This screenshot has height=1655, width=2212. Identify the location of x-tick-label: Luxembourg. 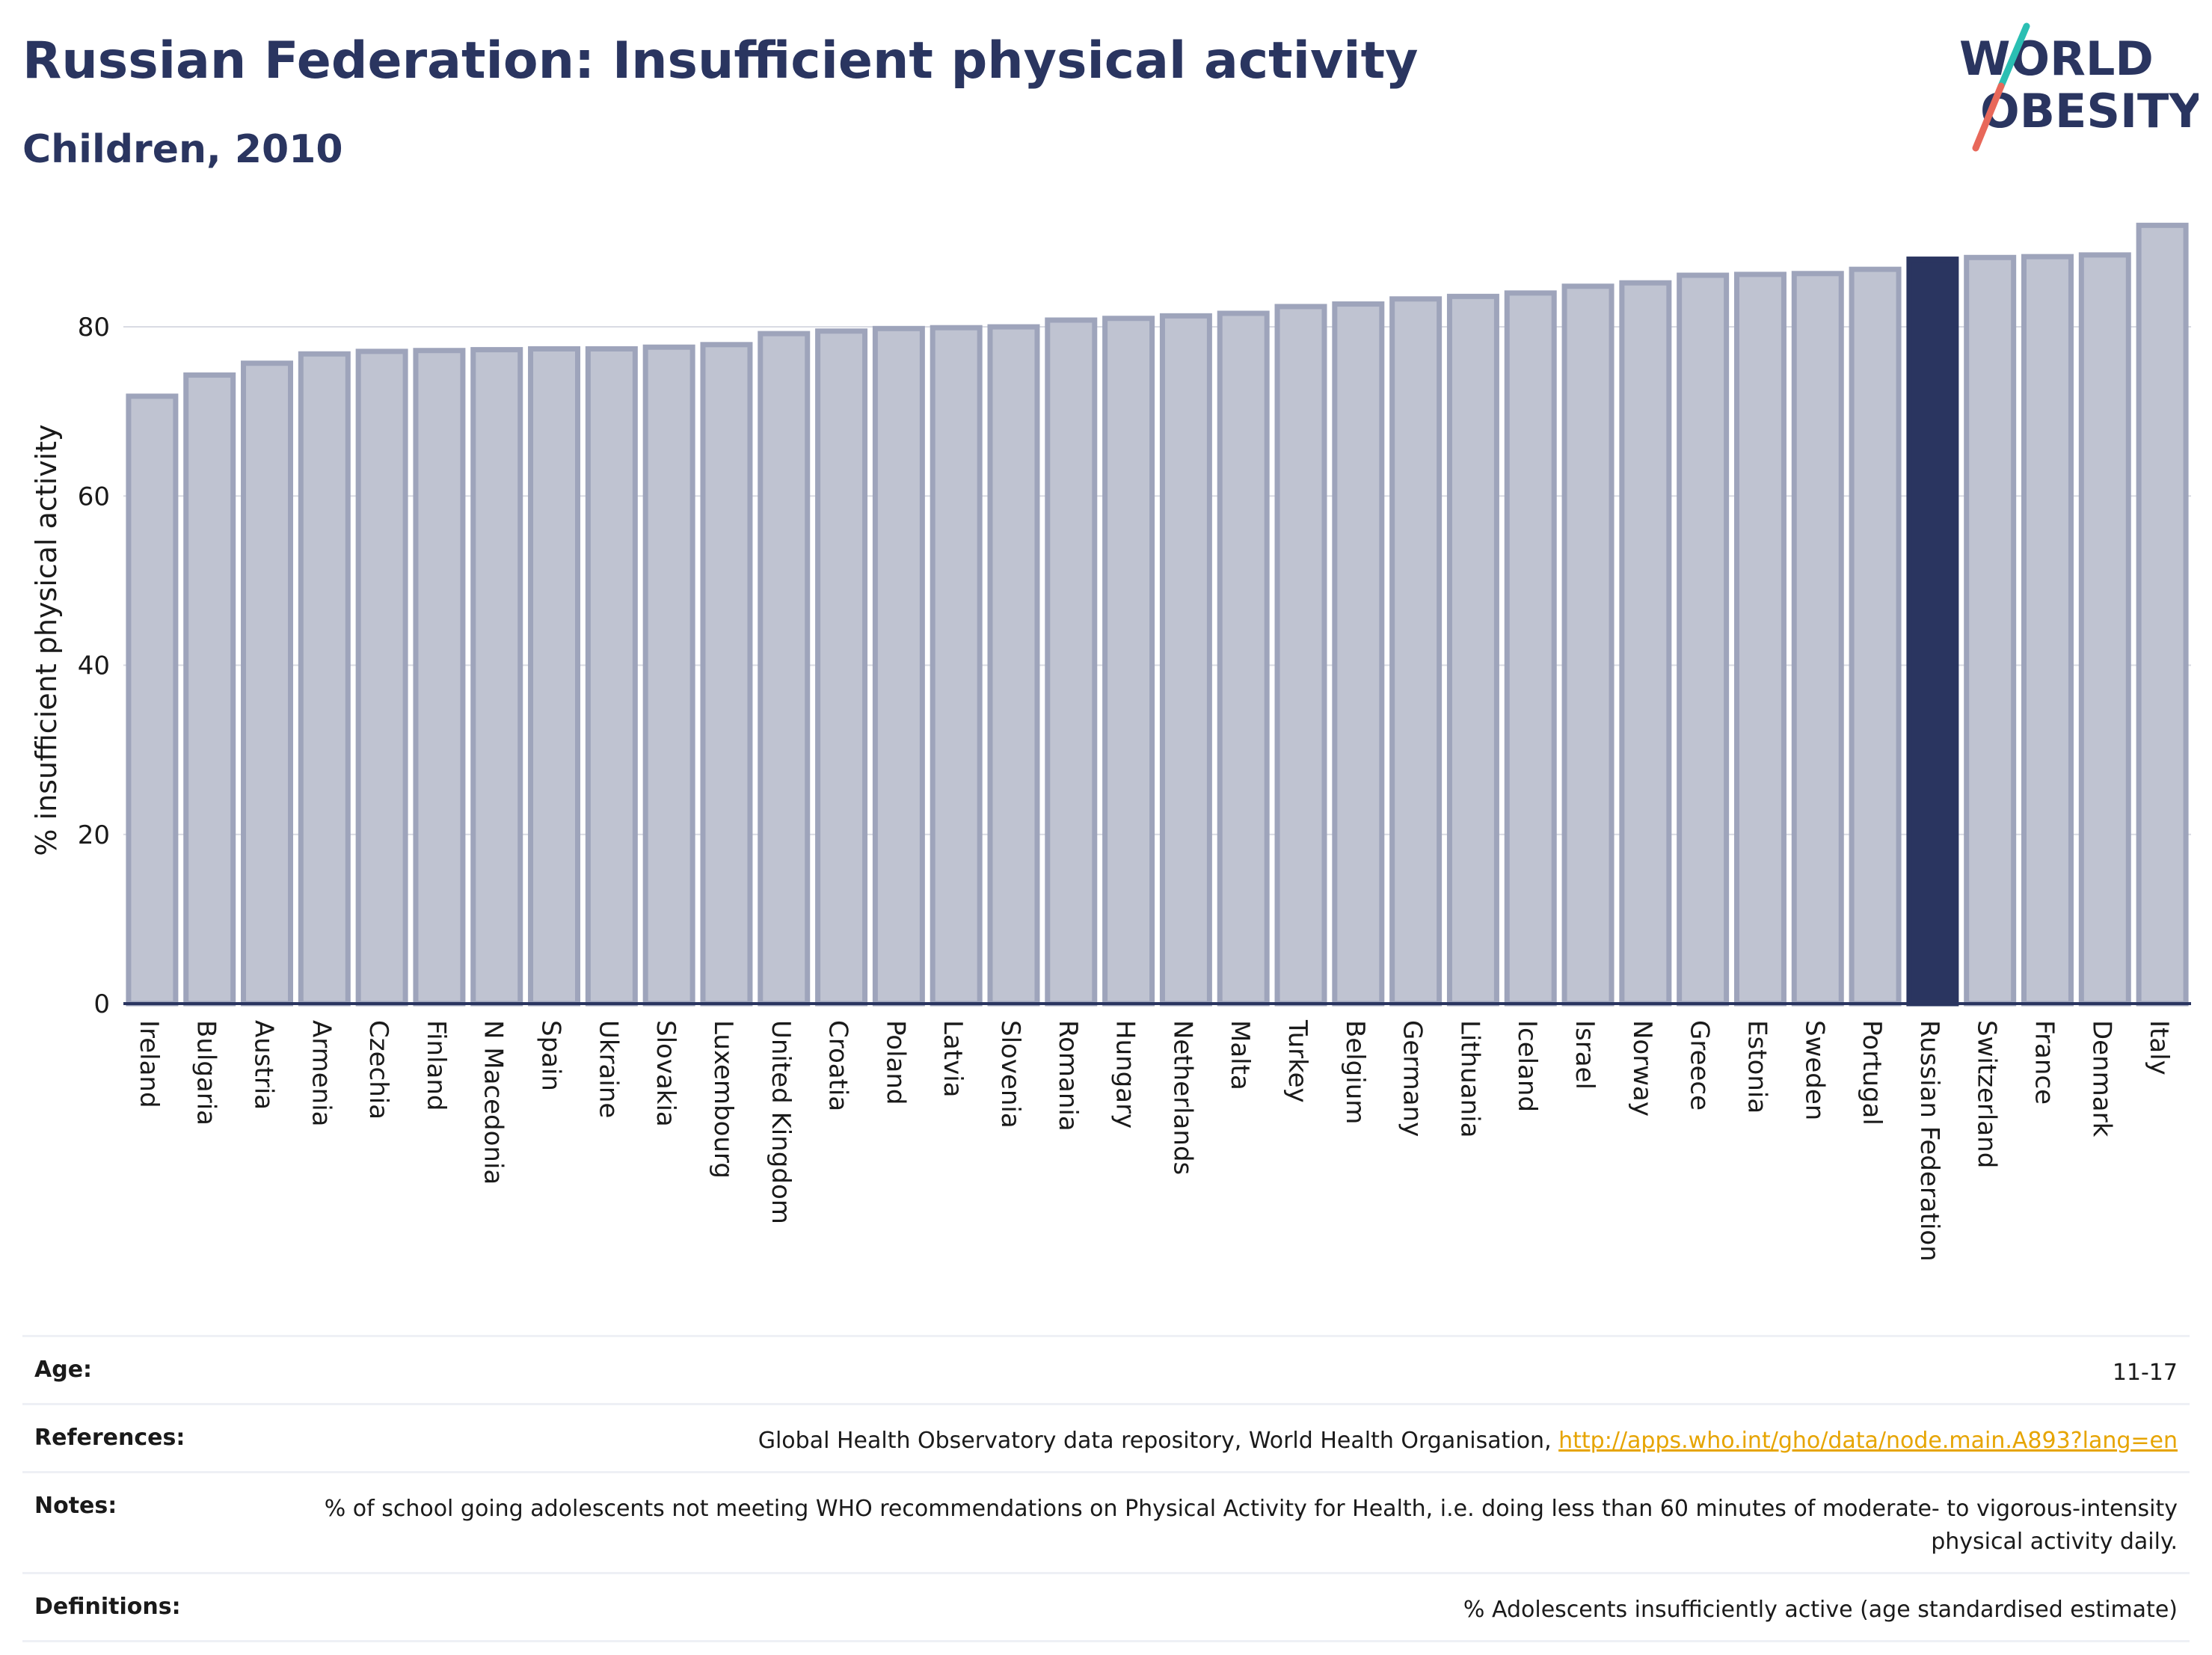
(723, 1099).